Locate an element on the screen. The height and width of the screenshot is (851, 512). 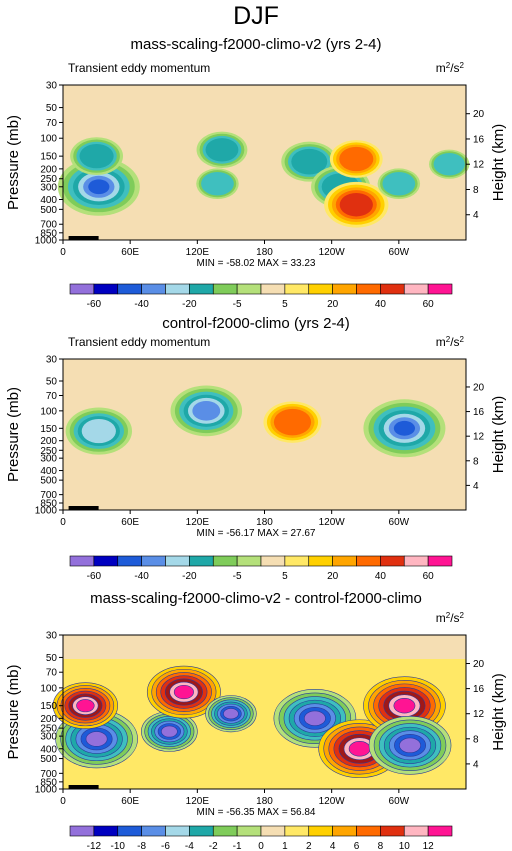
y-tick-label: 50 is located at coordinates (52, 658).